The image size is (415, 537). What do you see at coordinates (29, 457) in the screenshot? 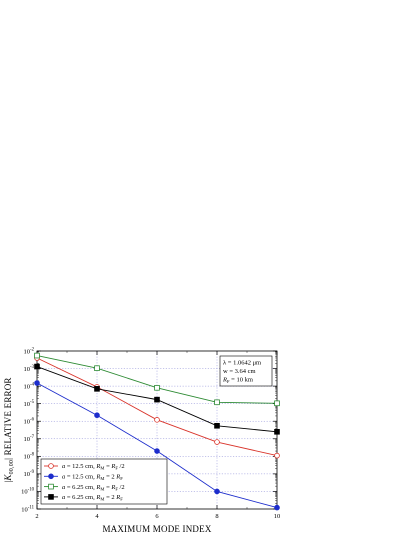
I see `y-tick-label: 10⁻⁸` at bounding box center [29, 457].